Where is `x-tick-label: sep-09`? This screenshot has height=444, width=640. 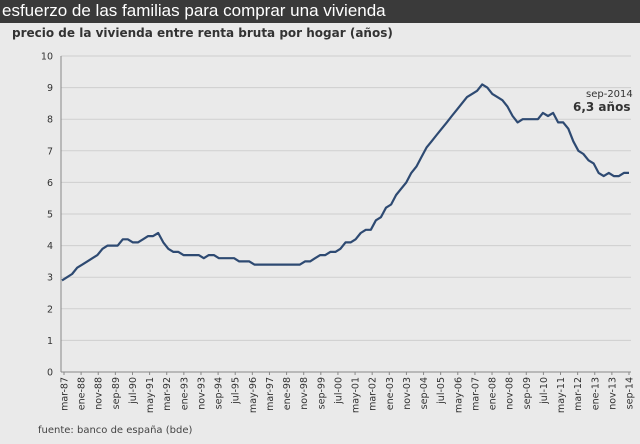 x-tick-label: sep-09 is located at coordinates (527, 393).